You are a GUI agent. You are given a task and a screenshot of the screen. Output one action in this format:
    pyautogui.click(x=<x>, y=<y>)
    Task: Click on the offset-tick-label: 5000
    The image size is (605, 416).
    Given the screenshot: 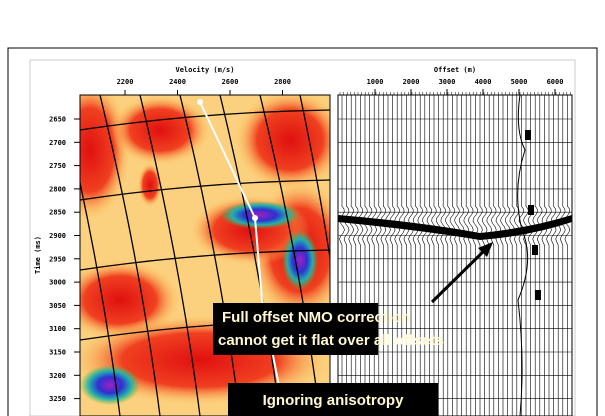 What is the action you would take?
    pyautogui.click(x=519, y=82)
    